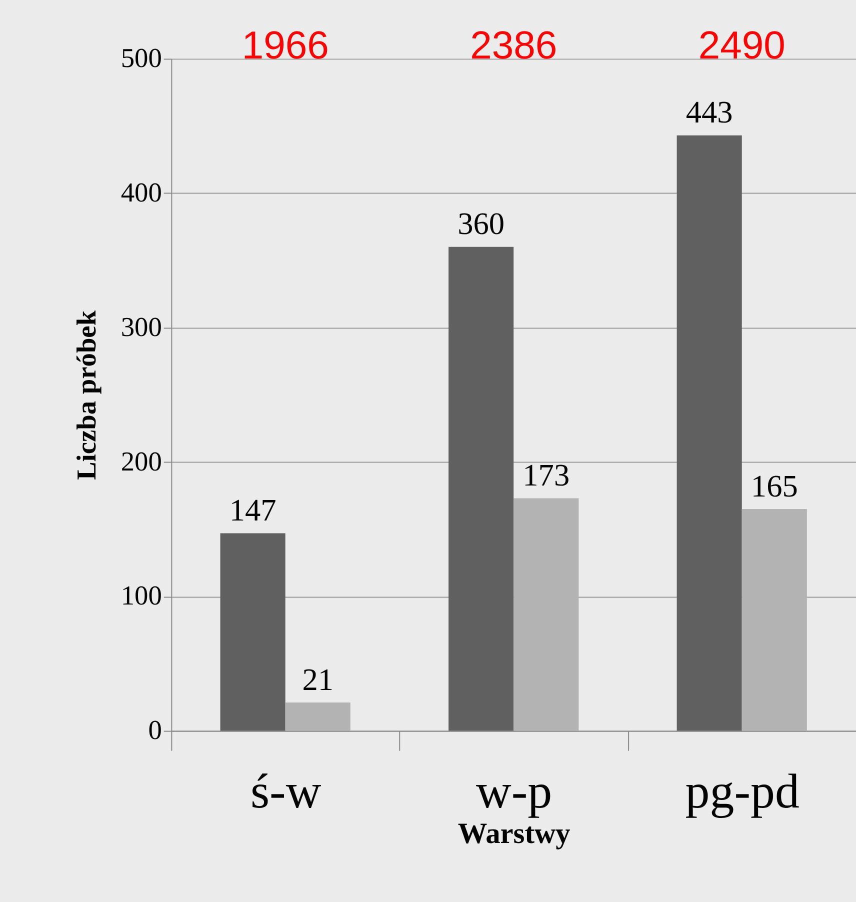 The image size is (856, 902). I want to click on y-axis-title: Liczba próbek, so click(86, 395).